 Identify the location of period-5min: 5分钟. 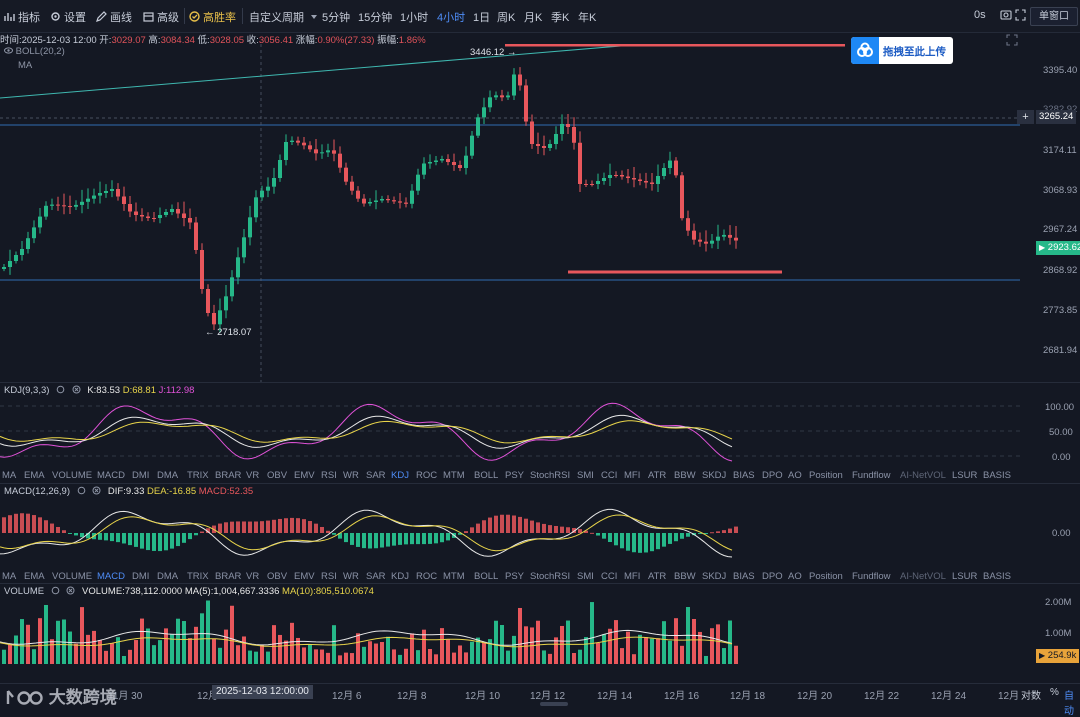
(336, 18).